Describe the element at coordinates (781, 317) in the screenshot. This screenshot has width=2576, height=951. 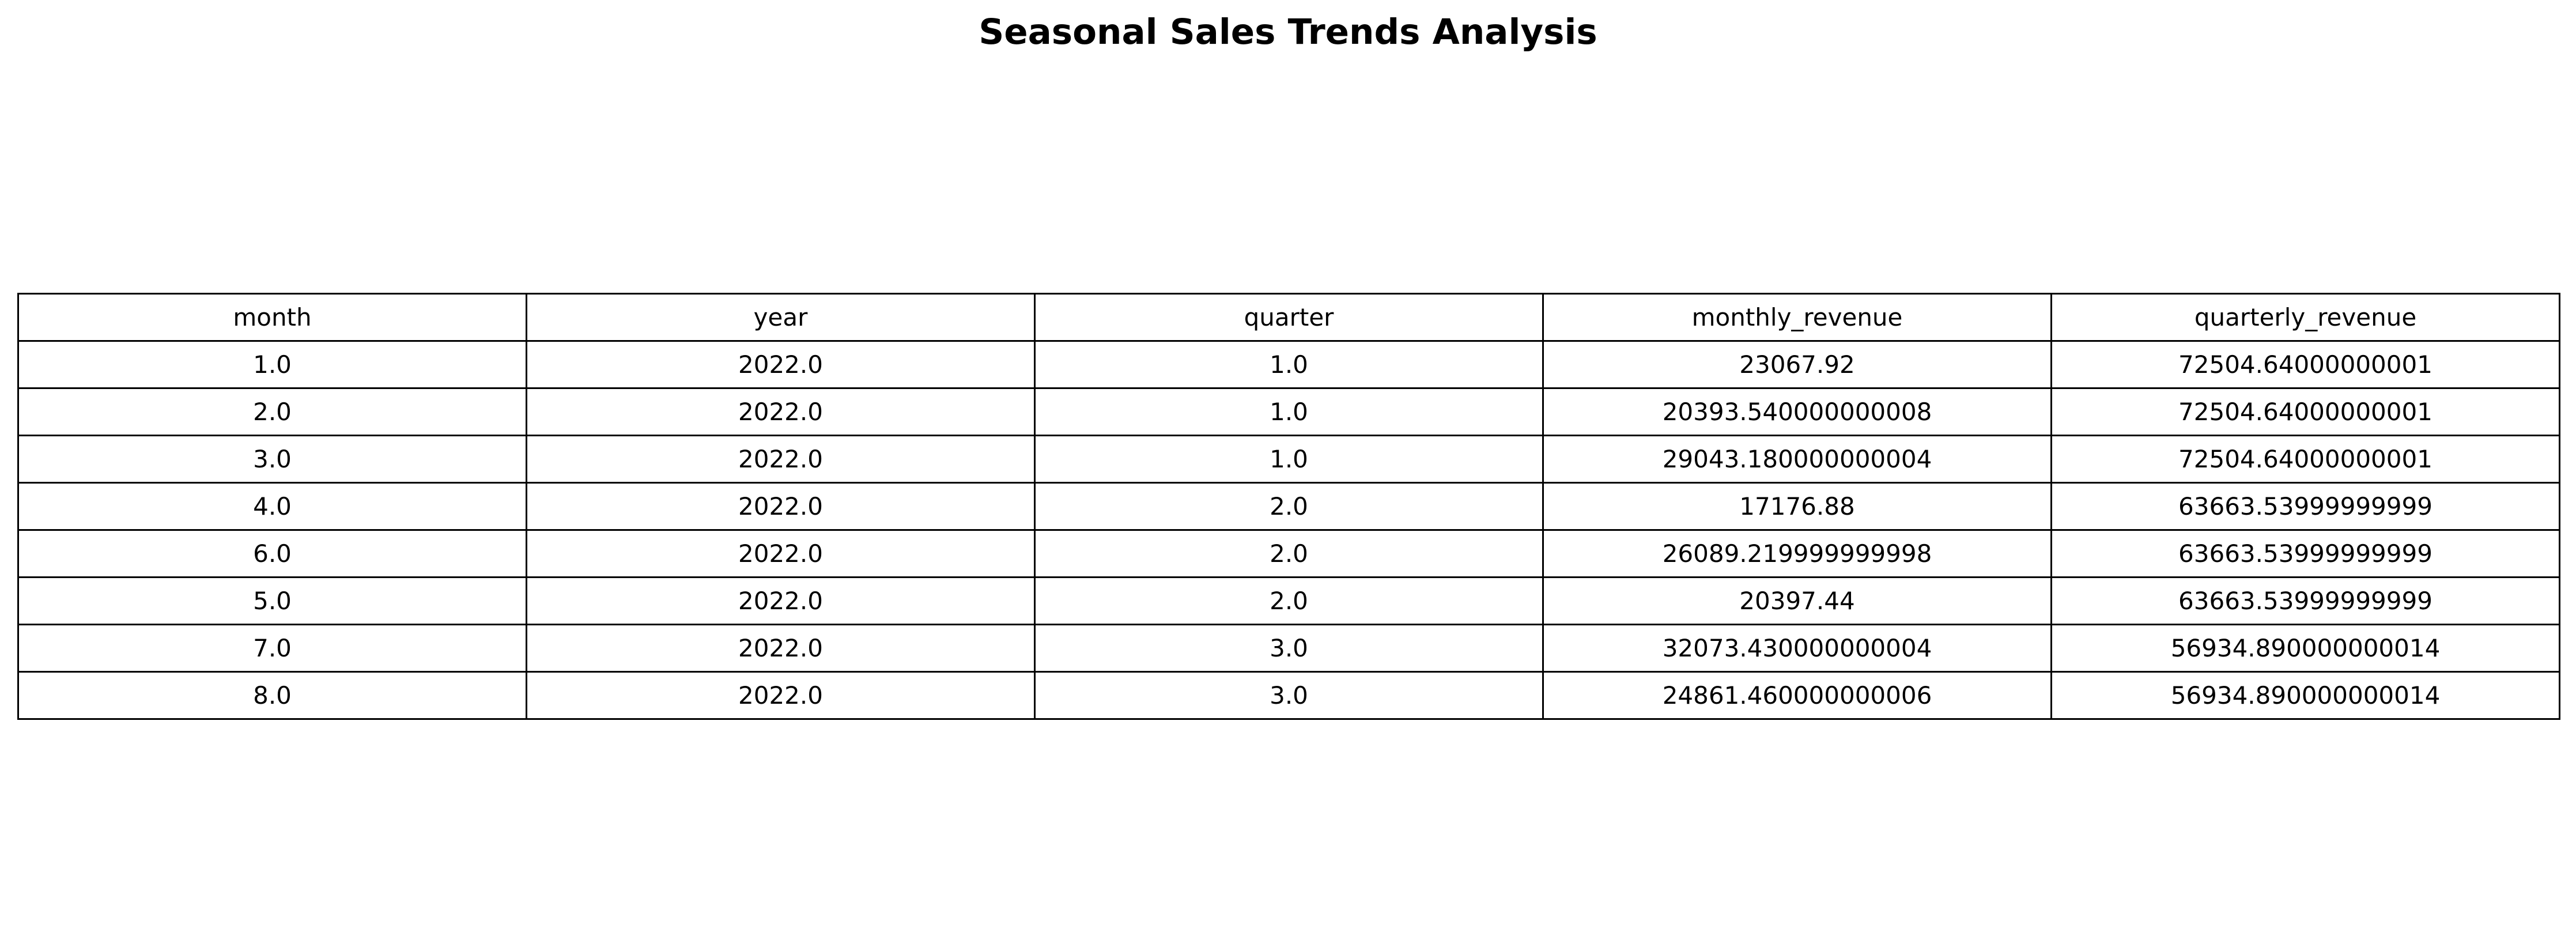
I see `column-header-year: year` at that location.